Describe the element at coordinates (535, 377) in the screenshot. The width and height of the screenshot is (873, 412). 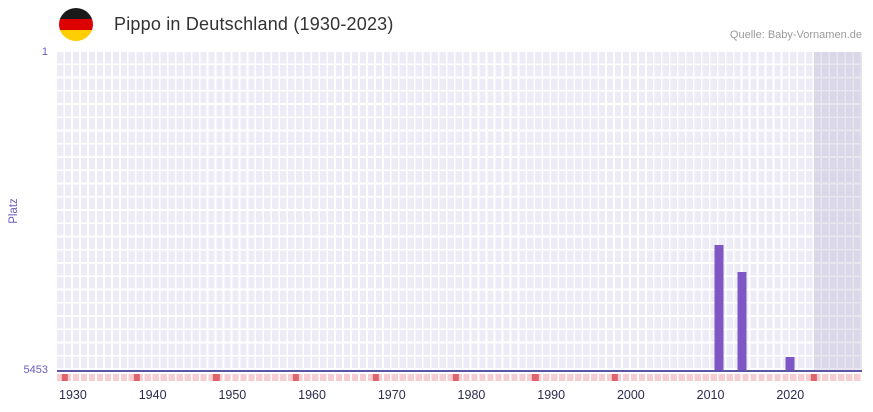
I see `unranked-marker-1988` at that location.